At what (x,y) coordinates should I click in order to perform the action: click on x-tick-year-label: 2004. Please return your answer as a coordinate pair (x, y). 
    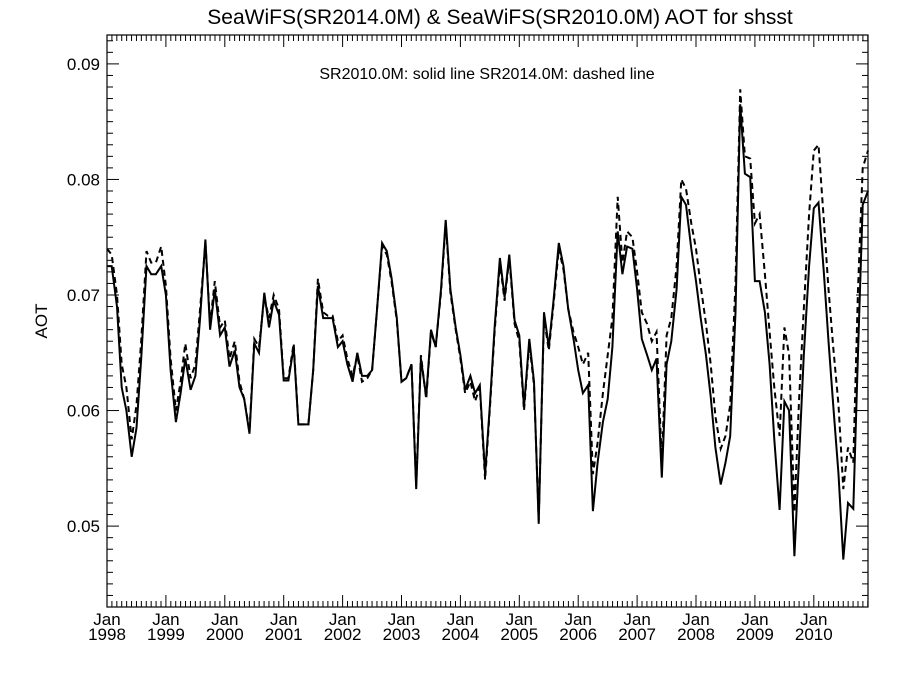
    Looking at the image, I should click on (460, 634).